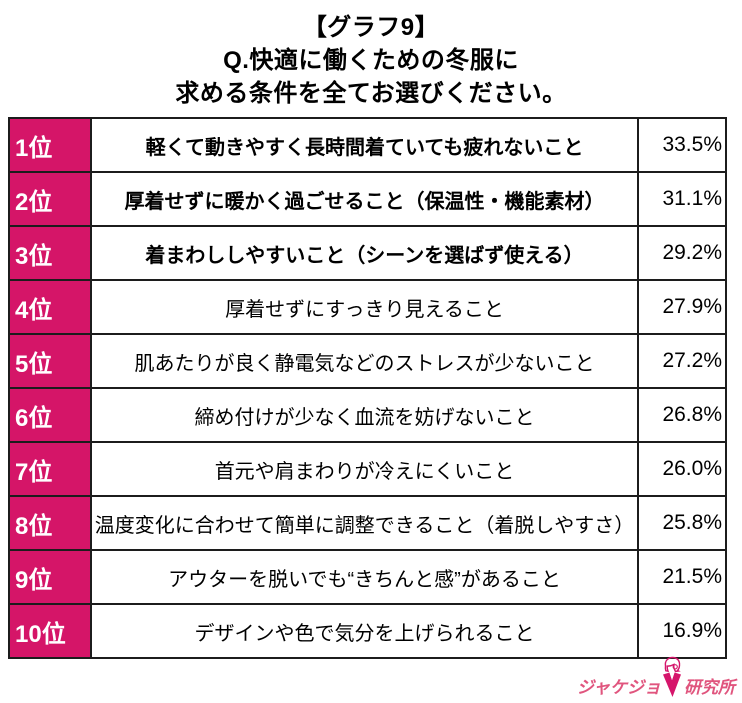 Image resolution: width=742 pixels, height=703 pixels. I want to click on item-label: 着まわししやすいこと（シーンを選ばず使える）, so click(364, 253).